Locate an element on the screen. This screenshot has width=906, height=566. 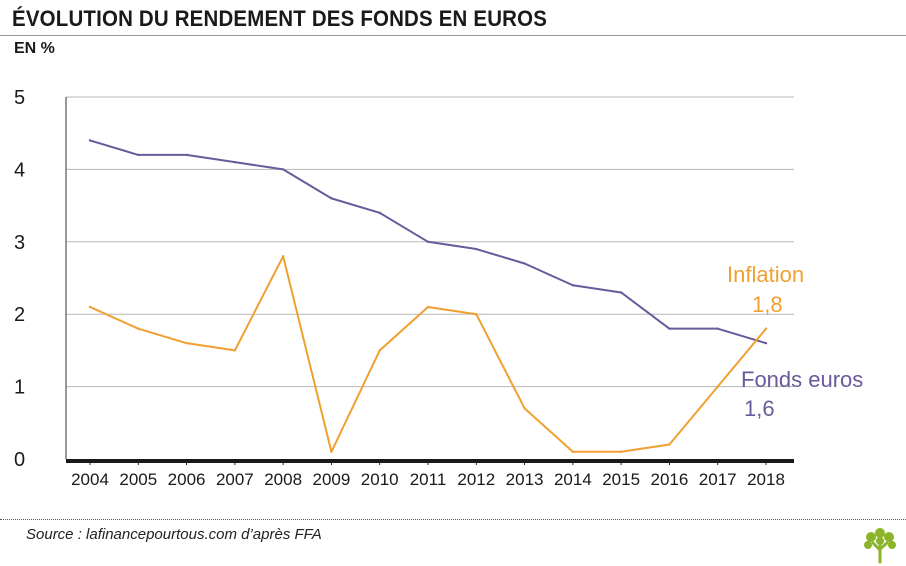
x-tick-label-2011: 2011 is located at coordinates (428, 479).